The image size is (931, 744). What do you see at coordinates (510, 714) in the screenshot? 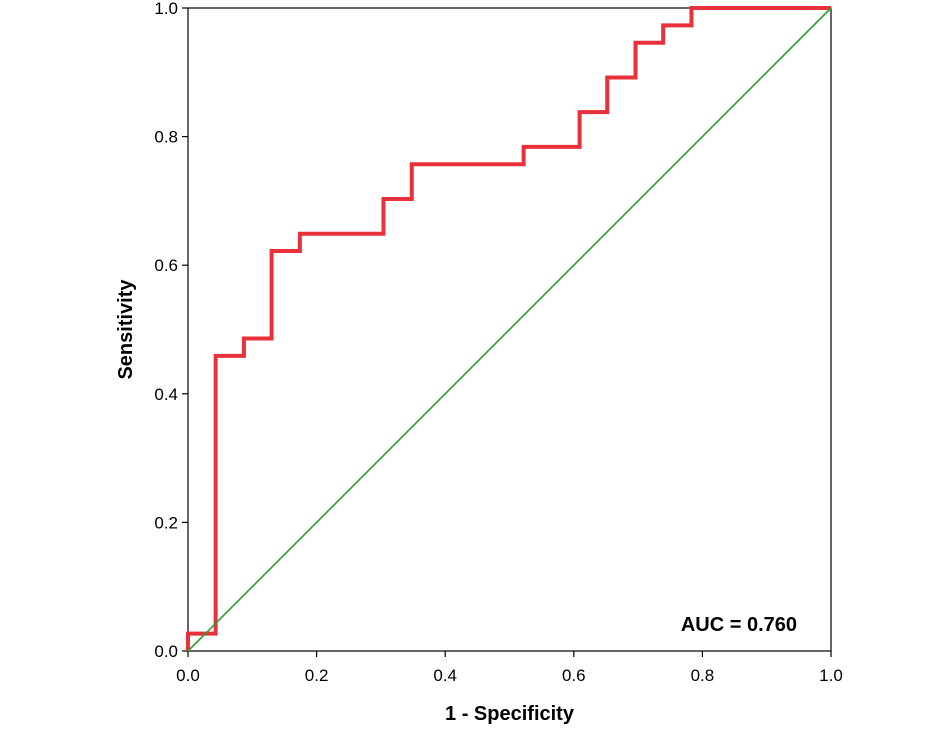
I see `x-axis-label: 1 - Specificity` at bounding box center [510, 714].